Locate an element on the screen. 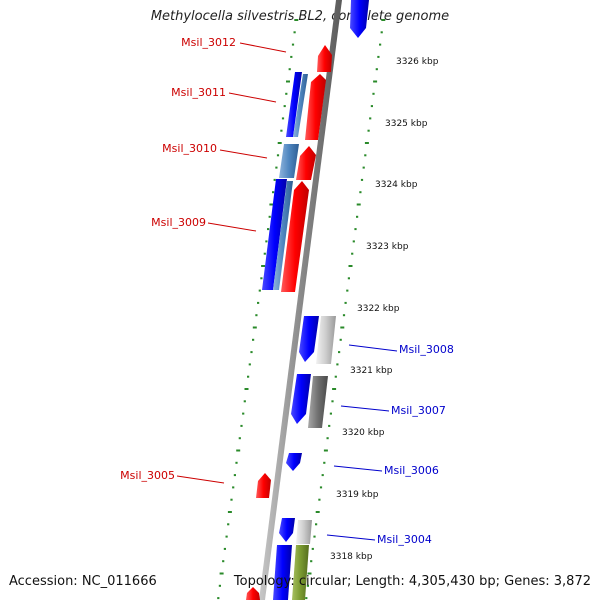  kbp-label: 3318 kbp is located at coordinates (351, 557).